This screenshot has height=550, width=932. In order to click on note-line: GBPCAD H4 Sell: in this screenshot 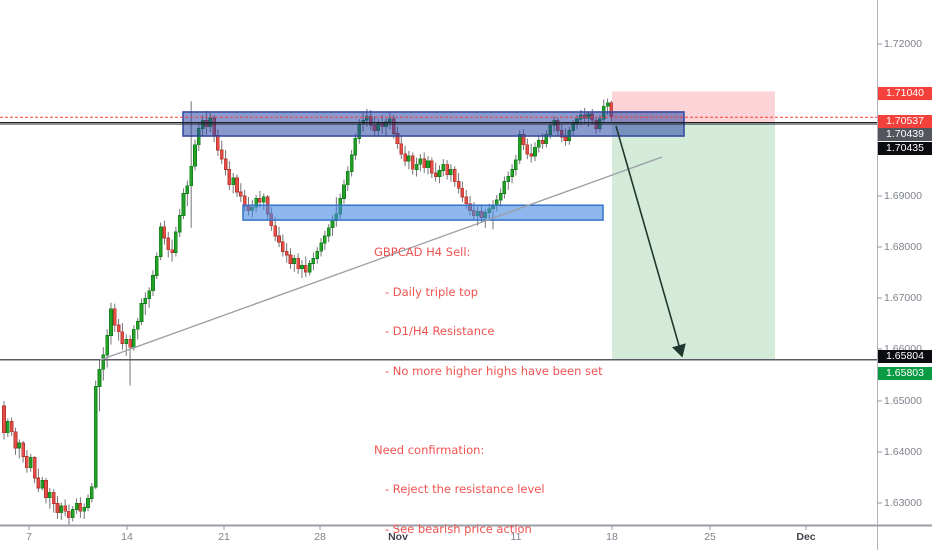, I will do `click(422, 252)`.